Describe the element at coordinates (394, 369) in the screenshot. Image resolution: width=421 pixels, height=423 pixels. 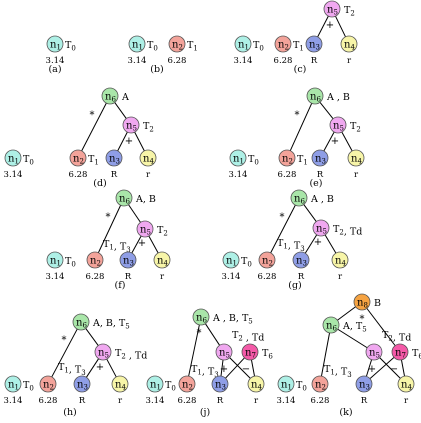
I see `operator-sub: −` at that location.